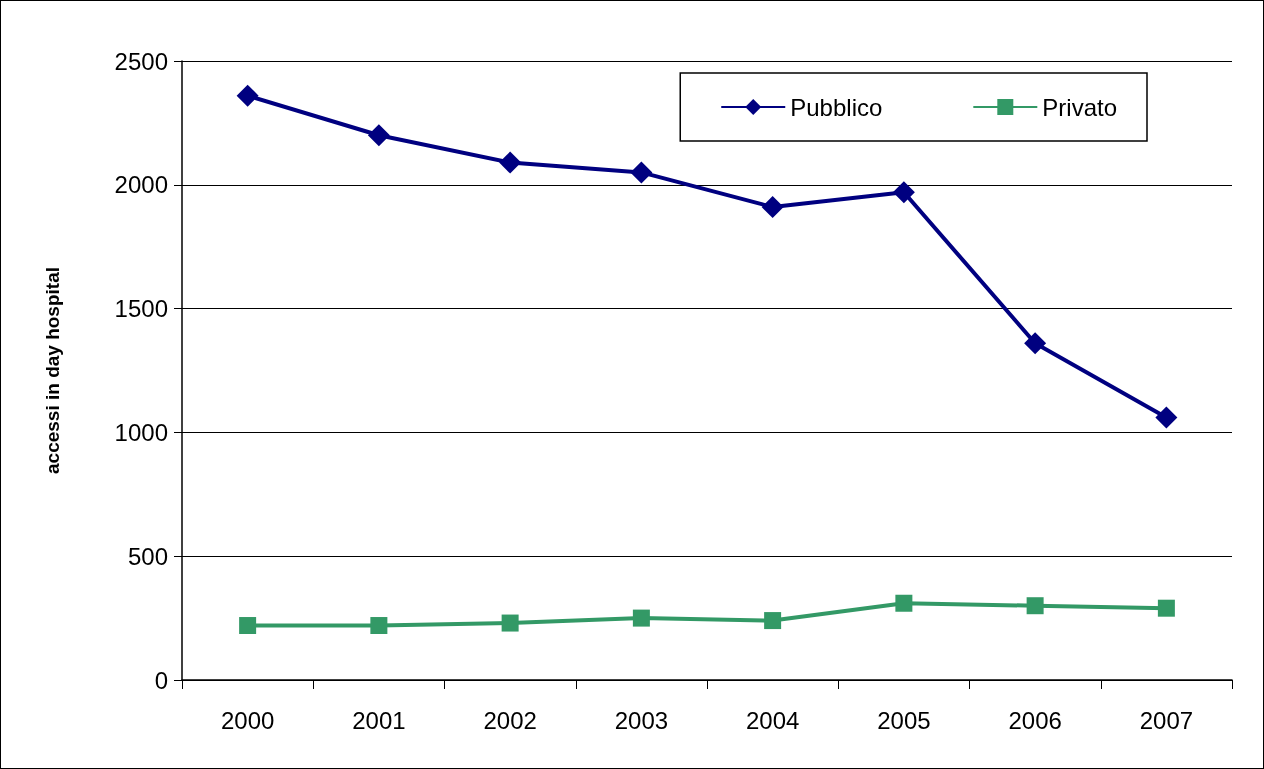 Image resolution: width=1264 pixels, height=769 pixels. Describe the element at coordinates (772, 720) in the screenshot. I see `x-tick-label: 2004` at that location.